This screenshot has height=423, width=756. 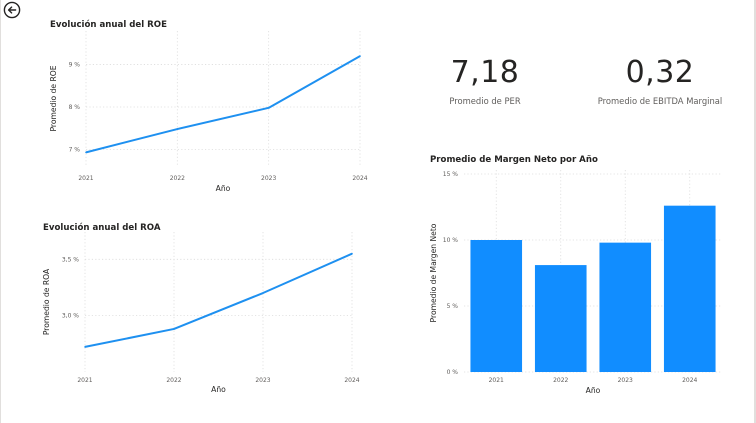 What do you see at coordinates (485, 101) in the screenshot?
I see `per-label: Promedio de PER` at bounding box center [485, 101].